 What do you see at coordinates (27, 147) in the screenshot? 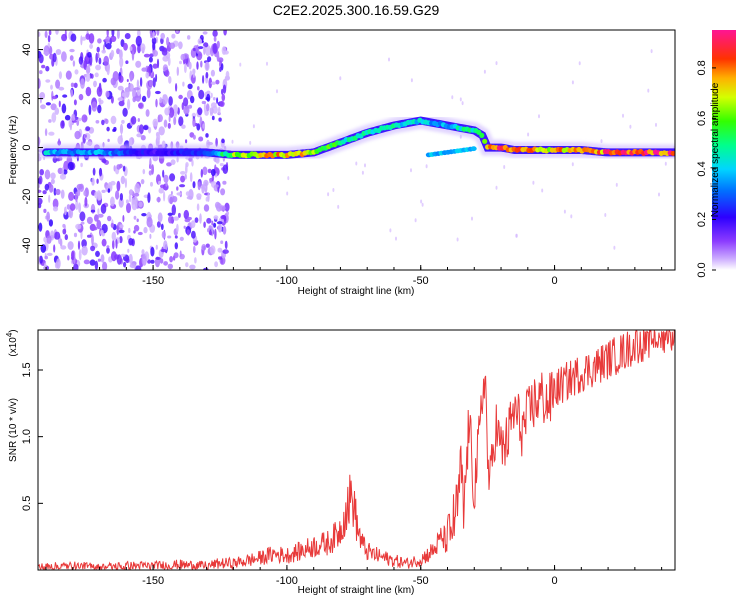
I see `y-tick-label: 0` at bounding box center [27, 147].